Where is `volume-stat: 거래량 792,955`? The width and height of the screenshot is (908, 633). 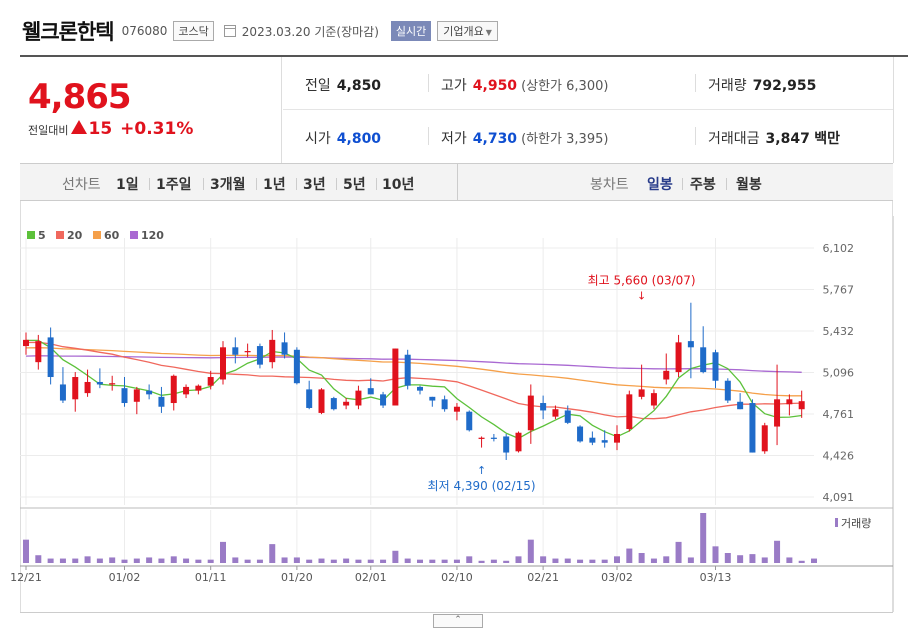 volume-stat: 거래량 792,955 is located at coordinates (762, 86).